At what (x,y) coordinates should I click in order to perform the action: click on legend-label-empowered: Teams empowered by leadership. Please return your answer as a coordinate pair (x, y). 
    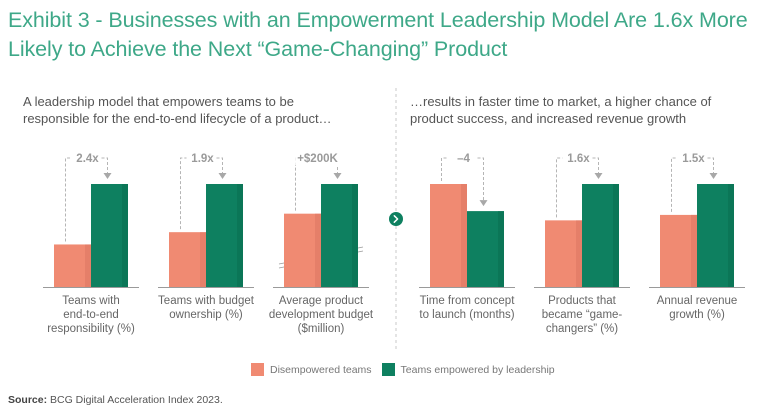
    Looking at the image, I should click on (477, 369).